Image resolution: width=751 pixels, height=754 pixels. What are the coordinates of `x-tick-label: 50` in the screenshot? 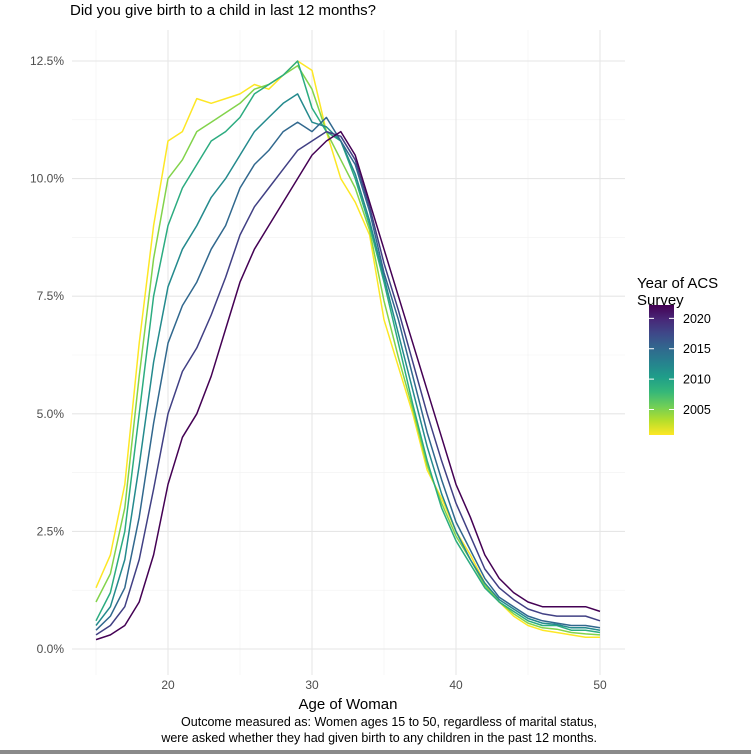 It's located at (600, 685).